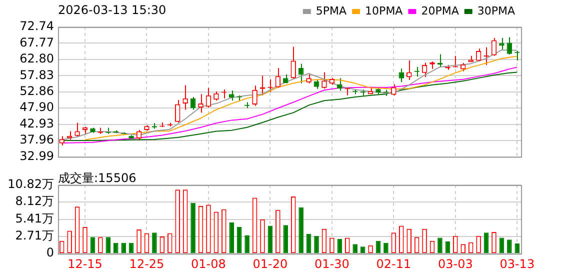  What do you see at coordinates (270, 263) in the screenshot?
I see `x-tick-label: 01-20` at bounding box center [270, 263].